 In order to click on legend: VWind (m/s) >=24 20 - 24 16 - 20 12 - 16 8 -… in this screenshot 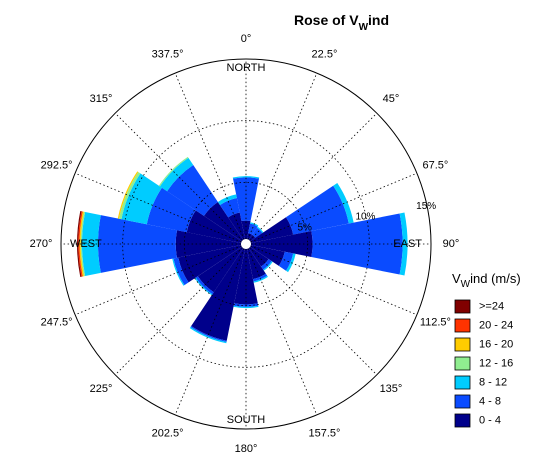, I will do `click(486, 349)`.